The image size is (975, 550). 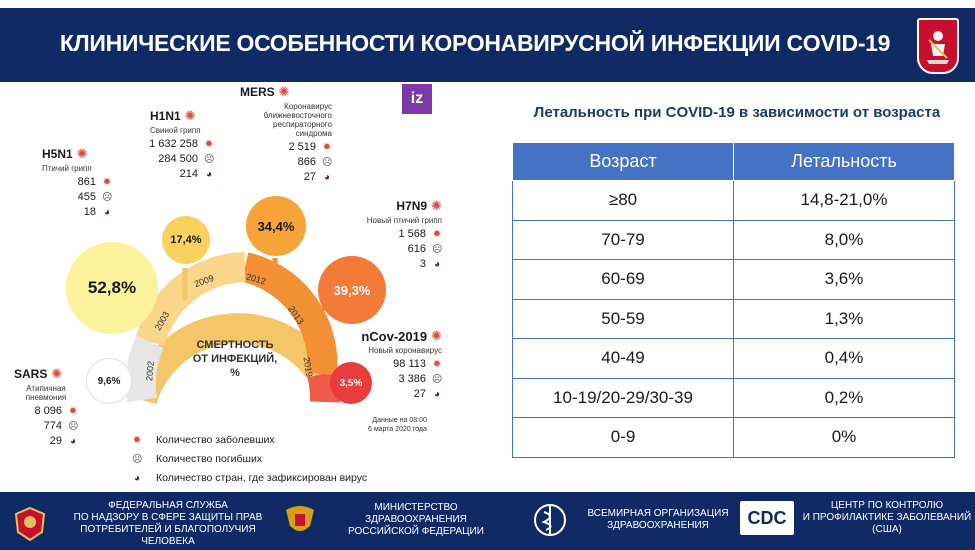 I want to click on arc-2002, so click(x=144, y=369).